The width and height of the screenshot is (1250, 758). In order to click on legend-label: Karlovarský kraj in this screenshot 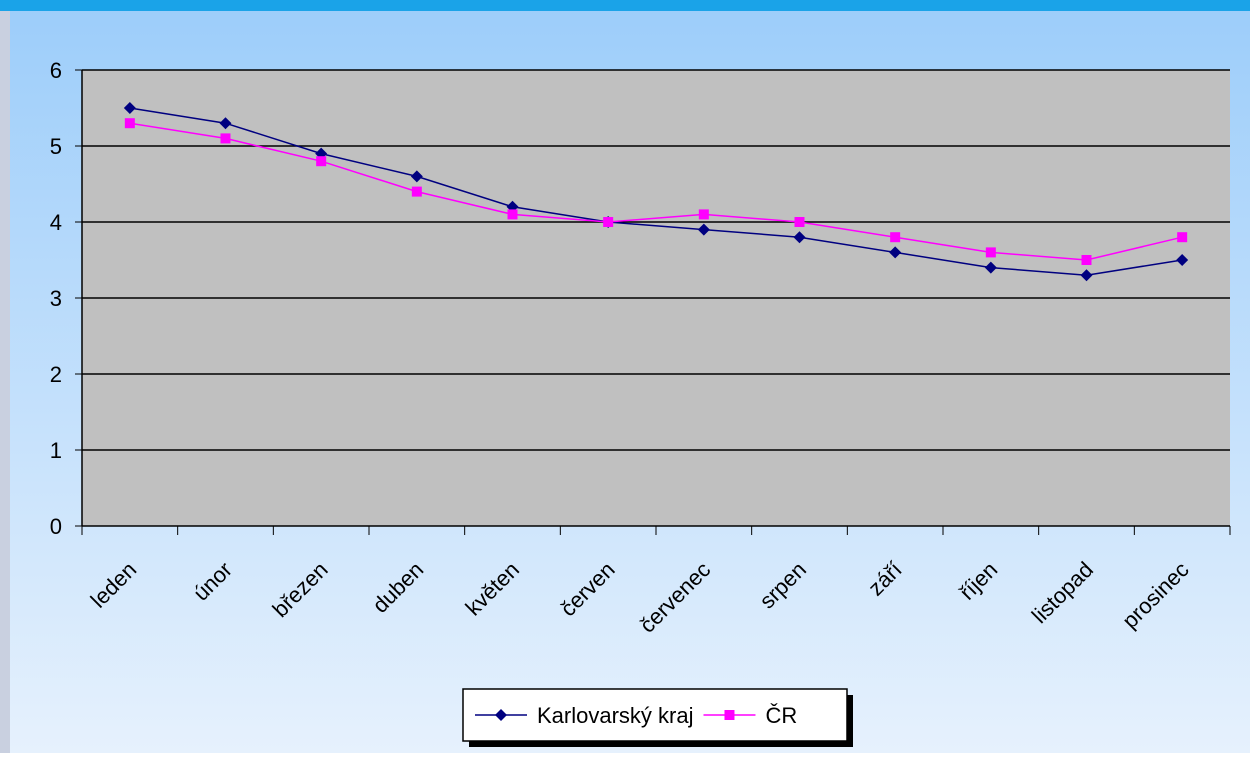, I will do `click(615, 715)`.